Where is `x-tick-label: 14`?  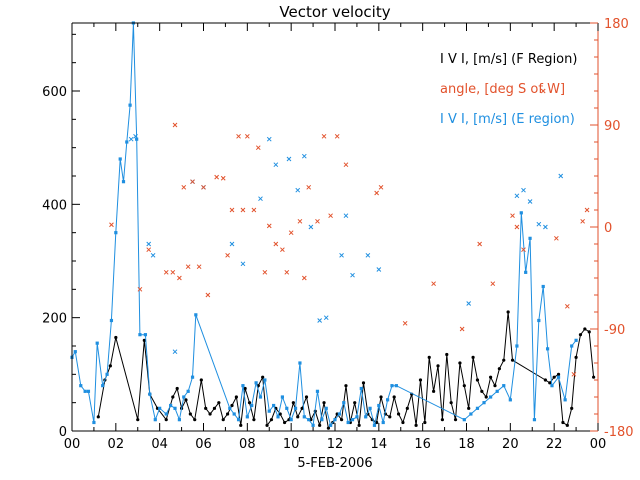 x-tick-label: 14 is located at coordinates (379, 444).